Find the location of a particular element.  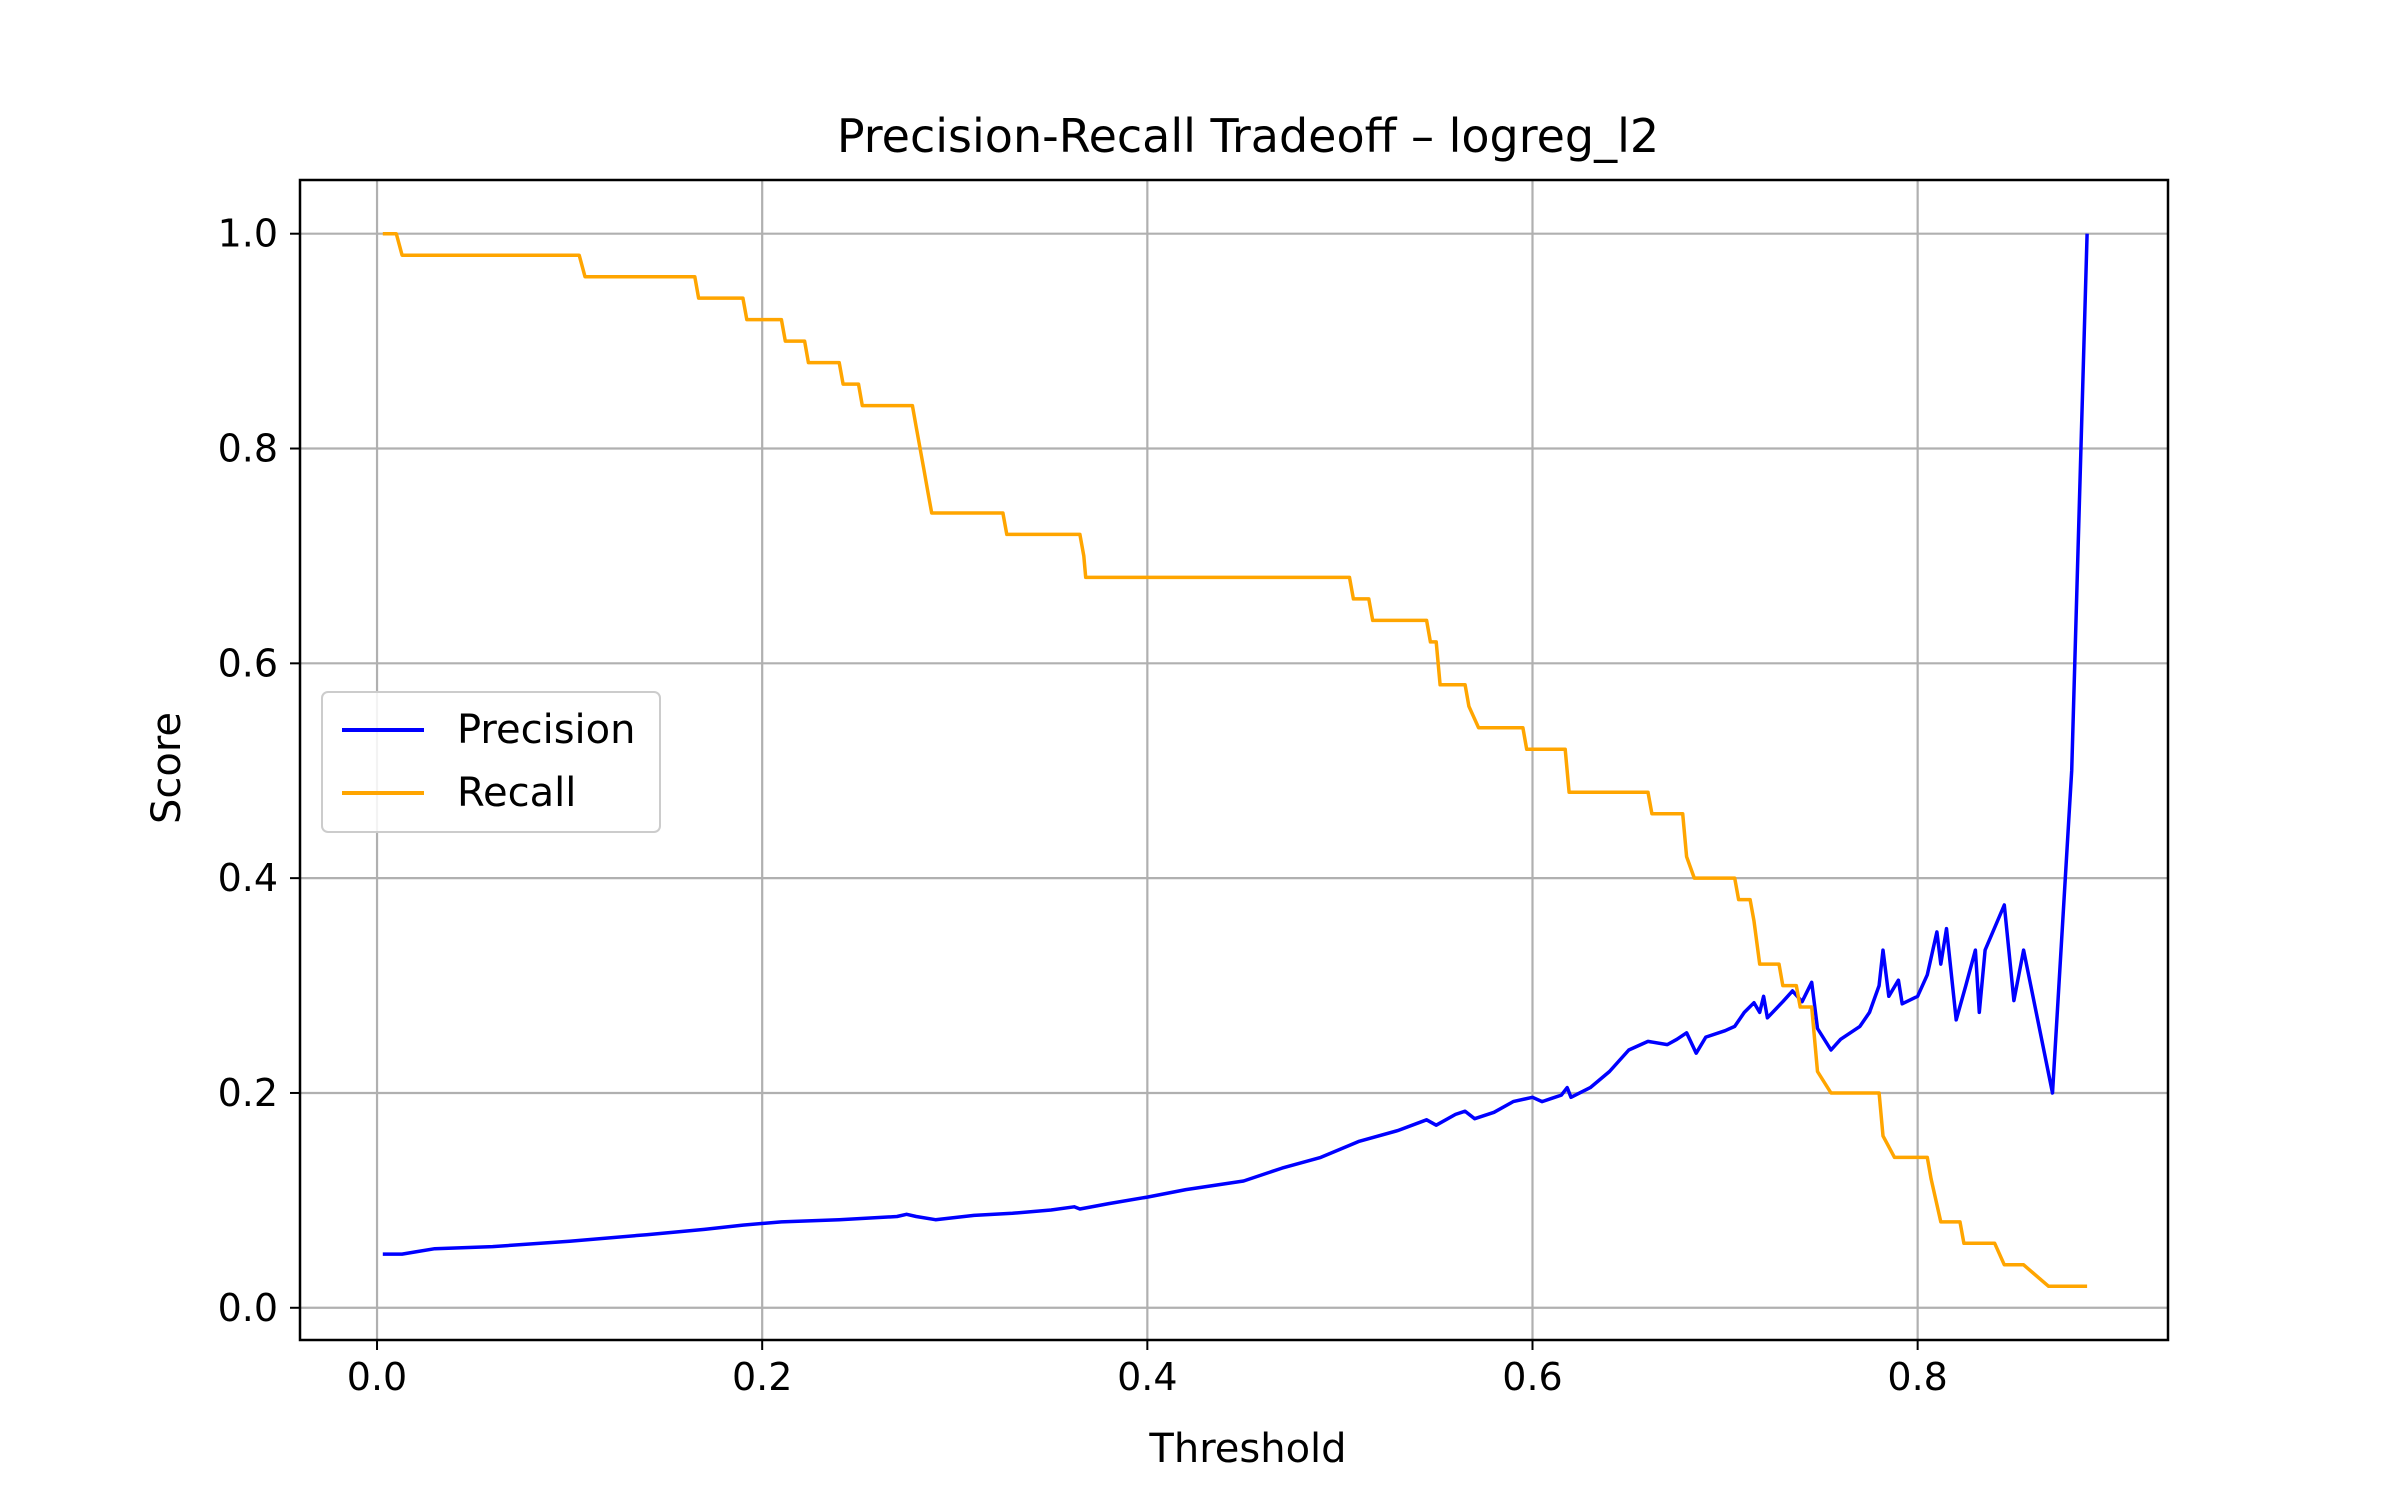

y-axis-ticks: 0.0 0.2 0.4 0.6 0.8 1.0 is located at coordinates (259, 771).